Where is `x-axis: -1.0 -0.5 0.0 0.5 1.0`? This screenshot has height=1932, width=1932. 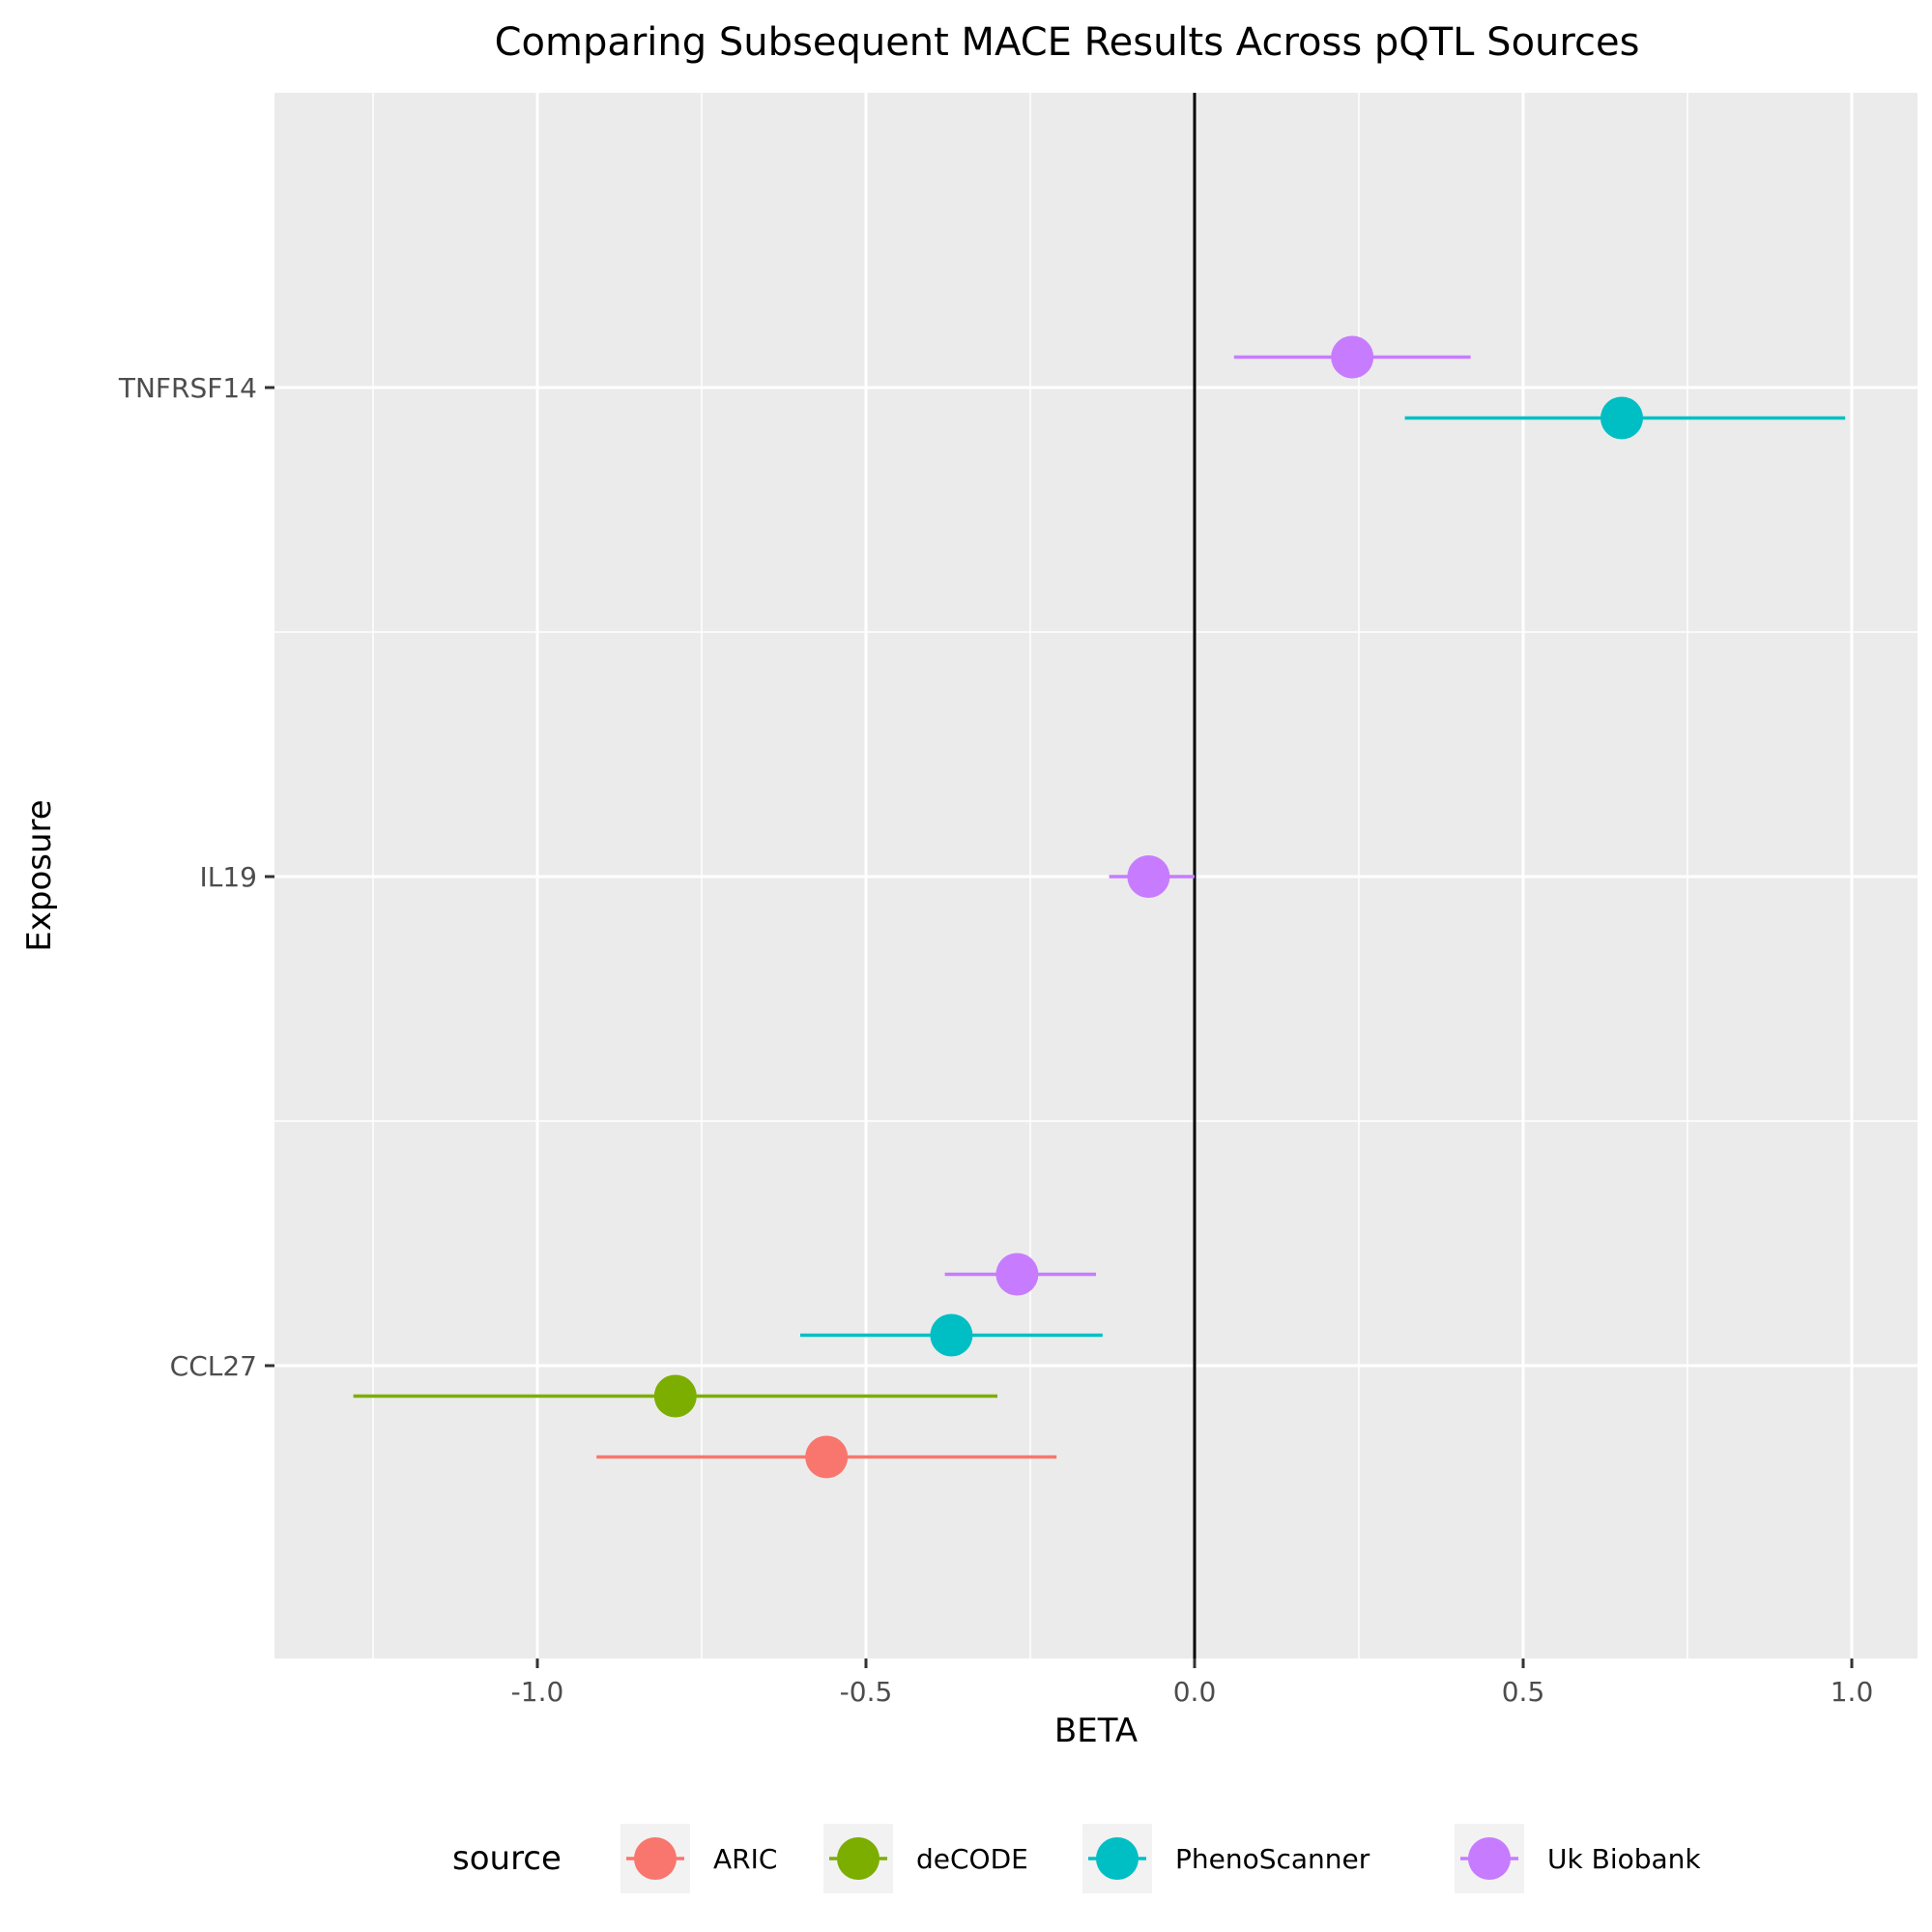
x-axis: -1.0 -0.5 0.0 0.5 1.0 is located at coordinates (1192, 1683).